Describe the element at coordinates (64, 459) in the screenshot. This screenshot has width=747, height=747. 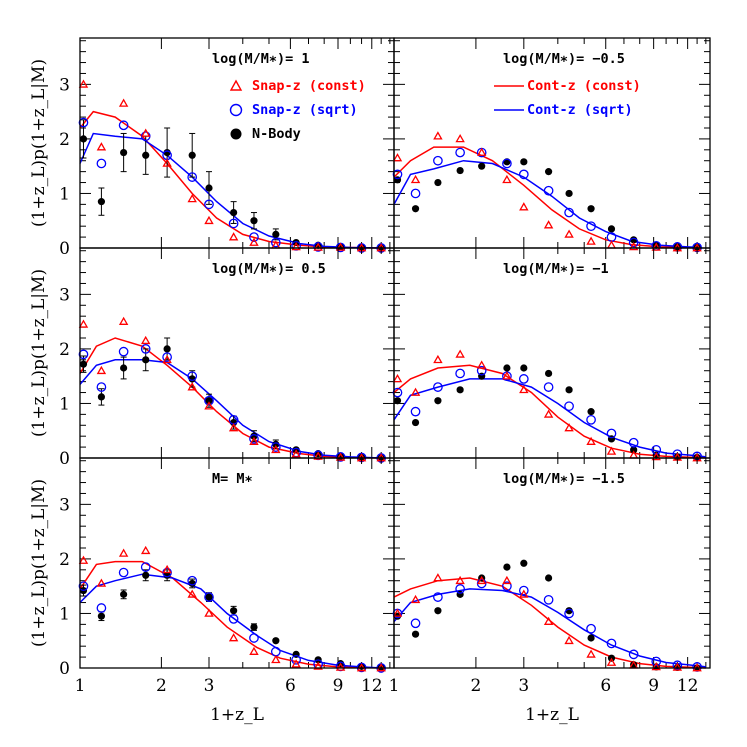
I see `y-tick-label: 0` at that location.